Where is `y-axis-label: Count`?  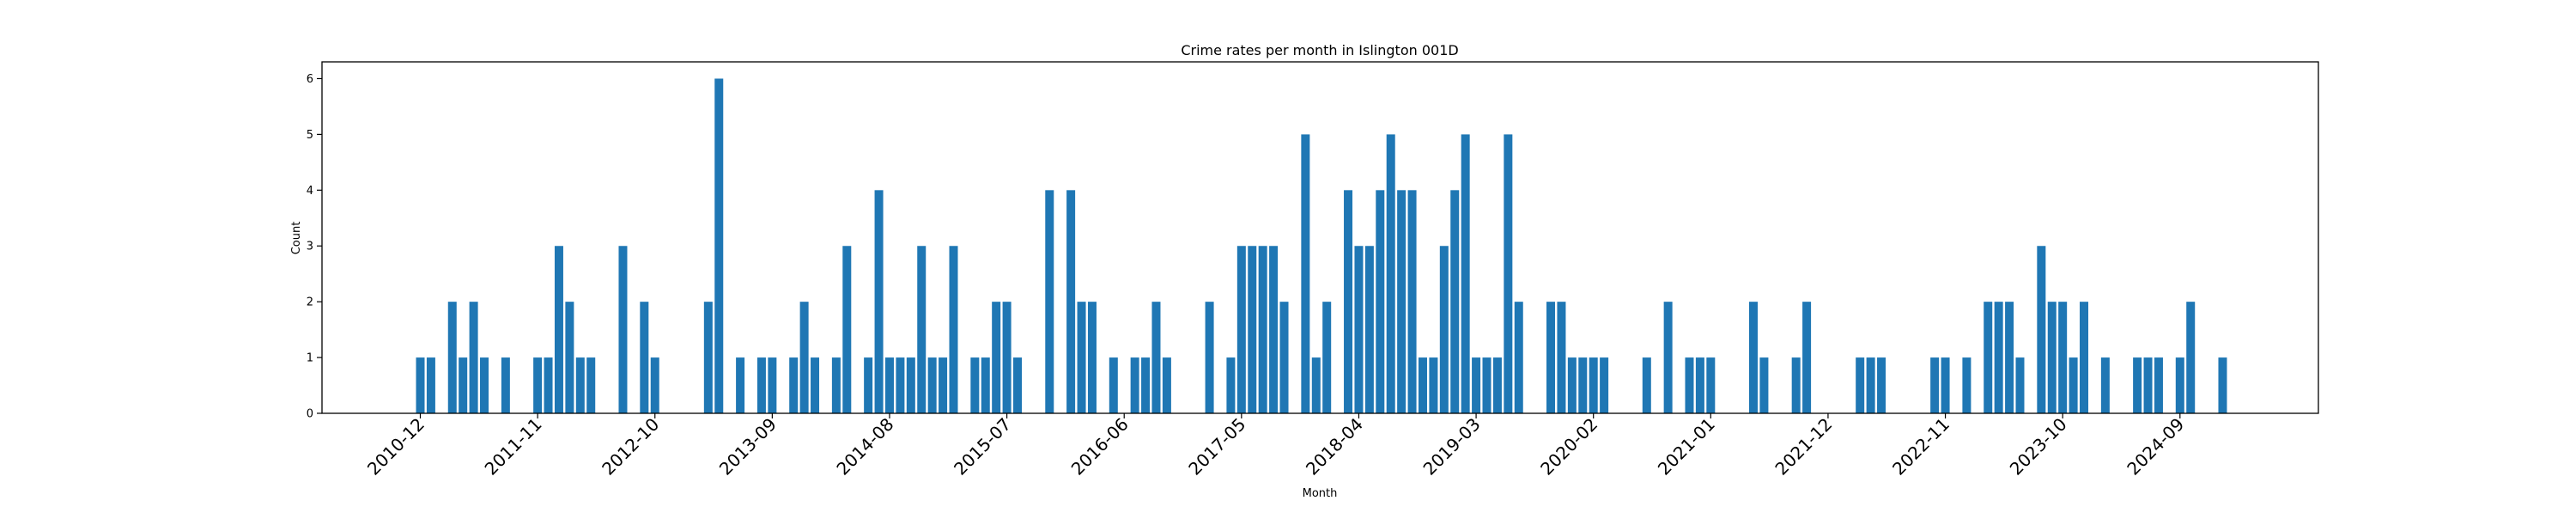
y-axis-label: Count is located at coordinates (296, 238).